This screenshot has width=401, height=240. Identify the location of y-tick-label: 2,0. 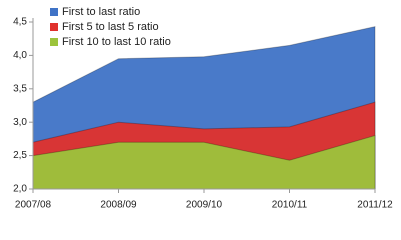
(20, 189).